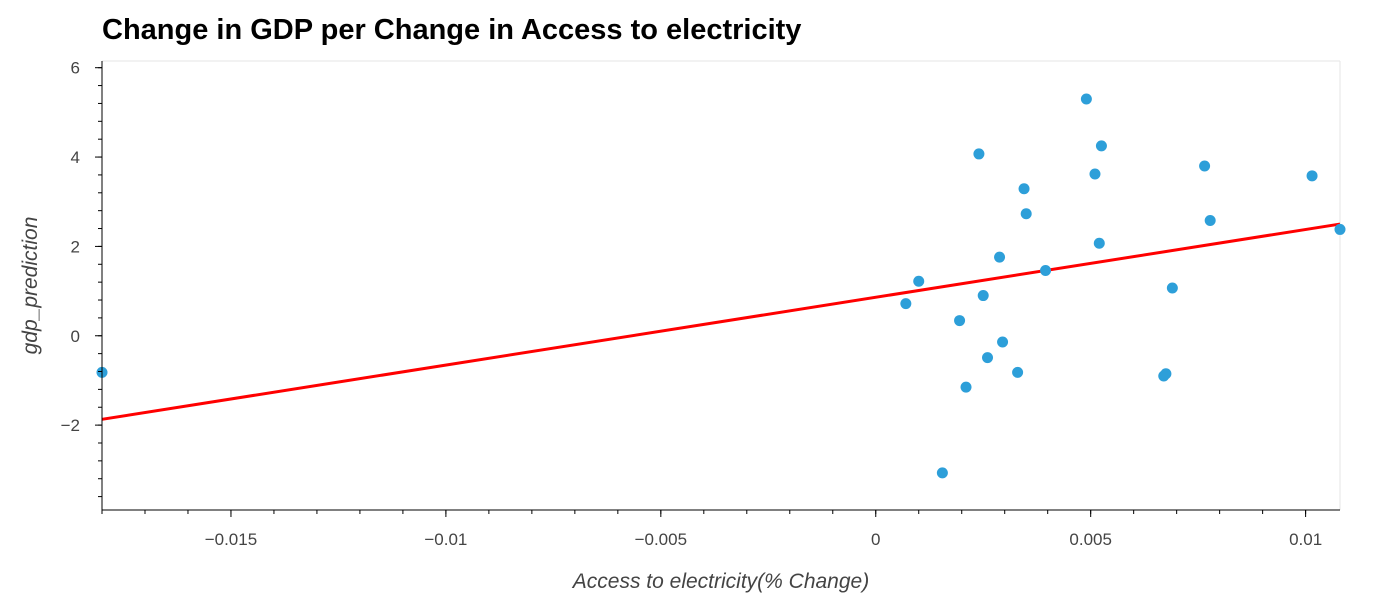 This screenshot has height=600, width=1400. I want to click on y-tick-label: 0, so click(75, 336).